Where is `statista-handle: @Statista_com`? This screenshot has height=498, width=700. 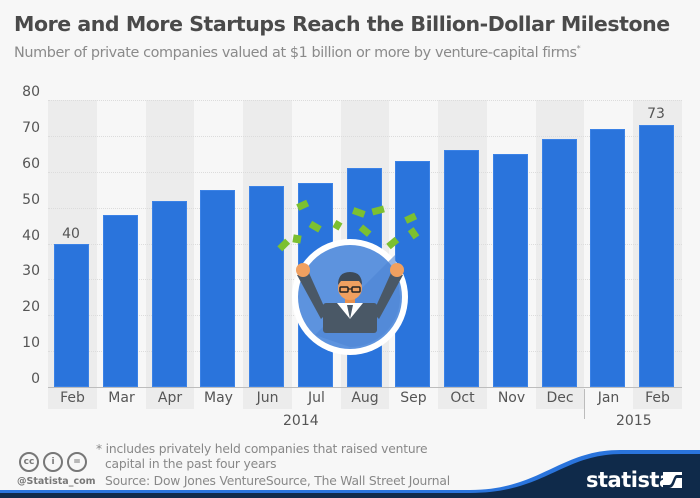
statista-handle: @Statista_com is located at coordinates (56, 481).